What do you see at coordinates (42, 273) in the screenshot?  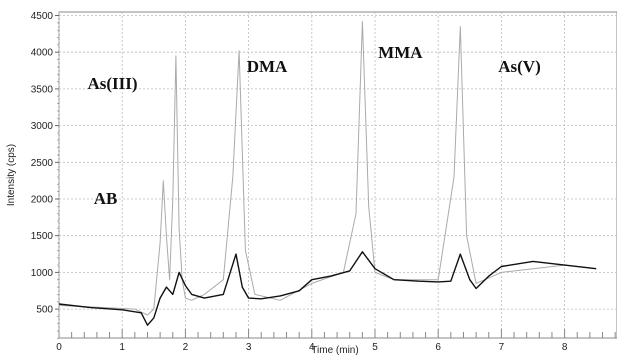 I see `y-tick-label: 1000` at bounding box center [42, 273].